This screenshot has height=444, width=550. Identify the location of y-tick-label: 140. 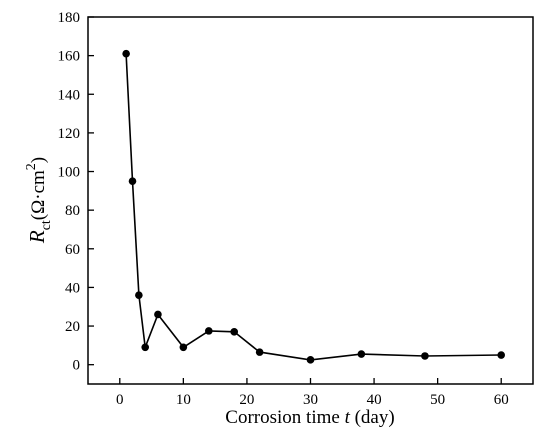
(69, 95).